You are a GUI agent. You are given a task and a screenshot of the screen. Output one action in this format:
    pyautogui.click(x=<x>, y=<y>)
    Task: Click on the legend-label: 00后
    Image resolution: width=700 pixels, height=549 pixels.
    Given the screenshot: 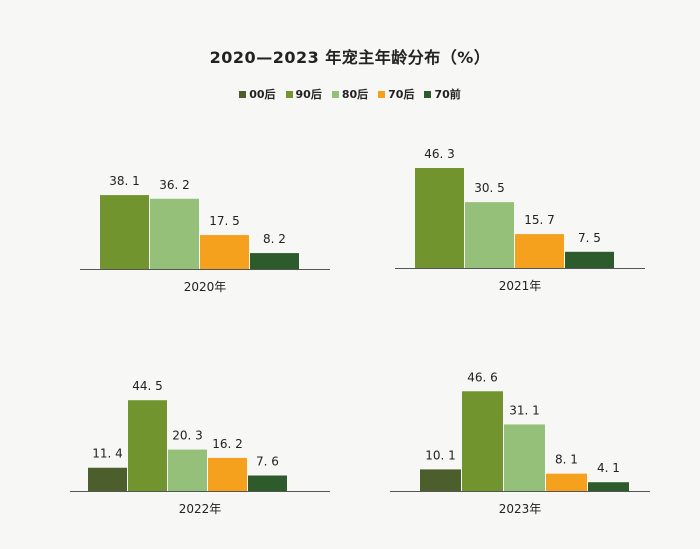 What is the action you would take?
    pyautogui.click(x=262, y=94)
    